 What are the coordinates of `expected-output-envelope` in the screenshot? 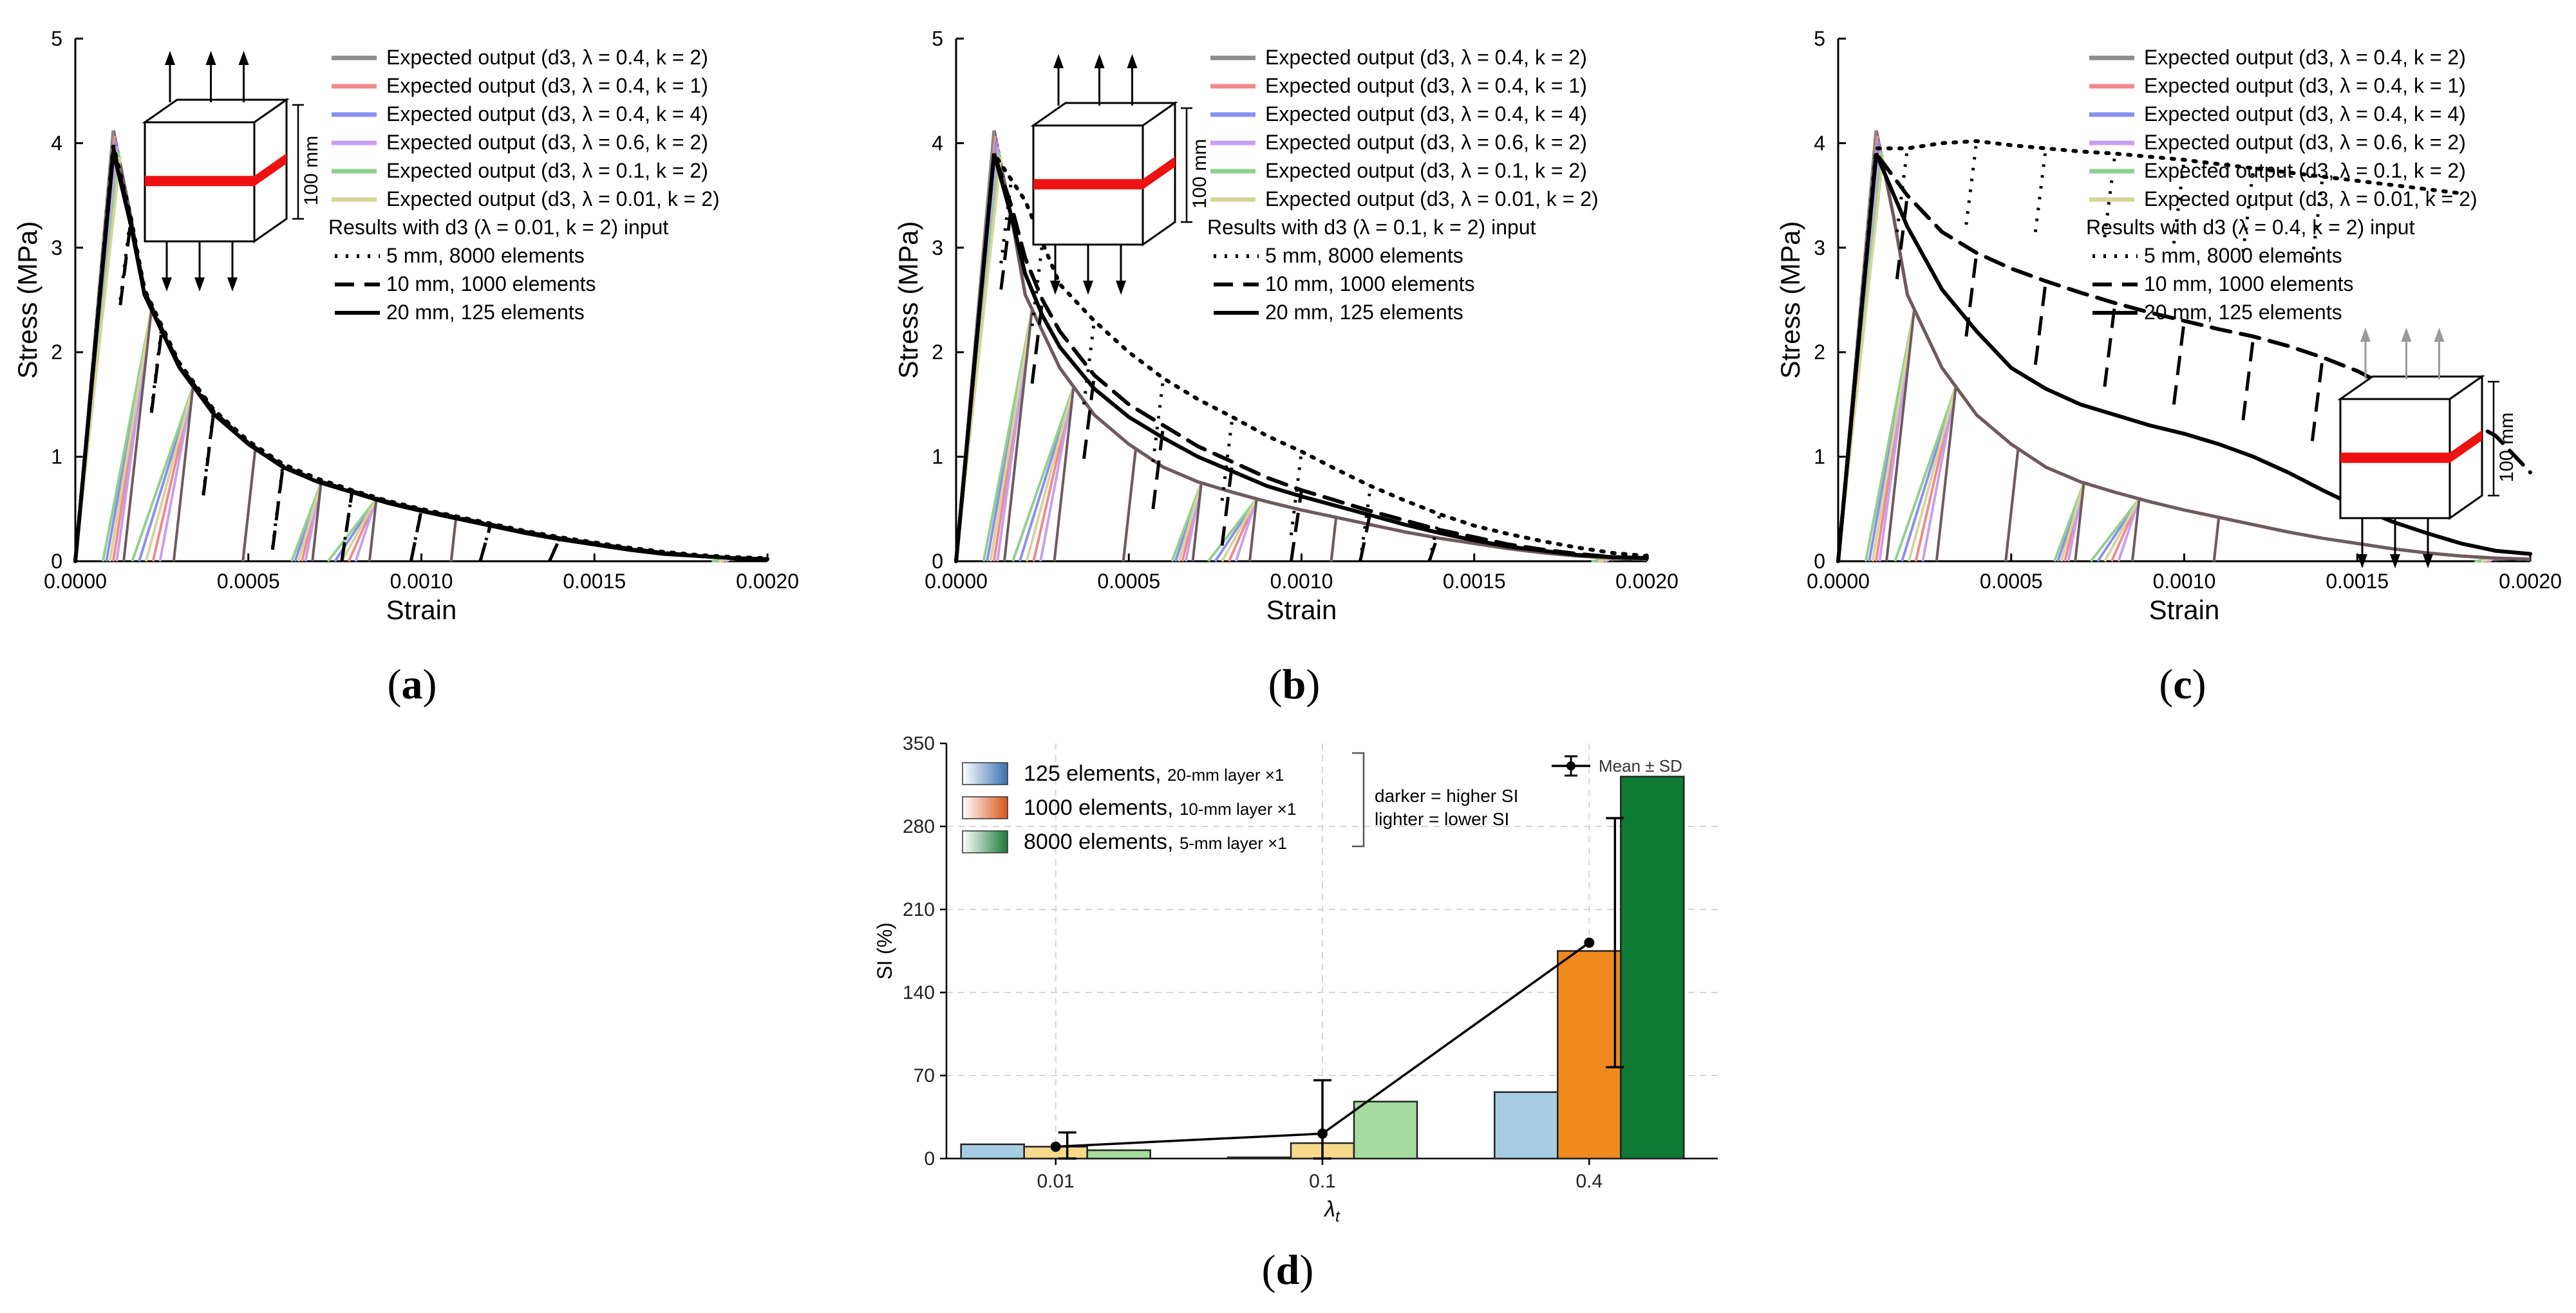 It's located at (1301, 346).